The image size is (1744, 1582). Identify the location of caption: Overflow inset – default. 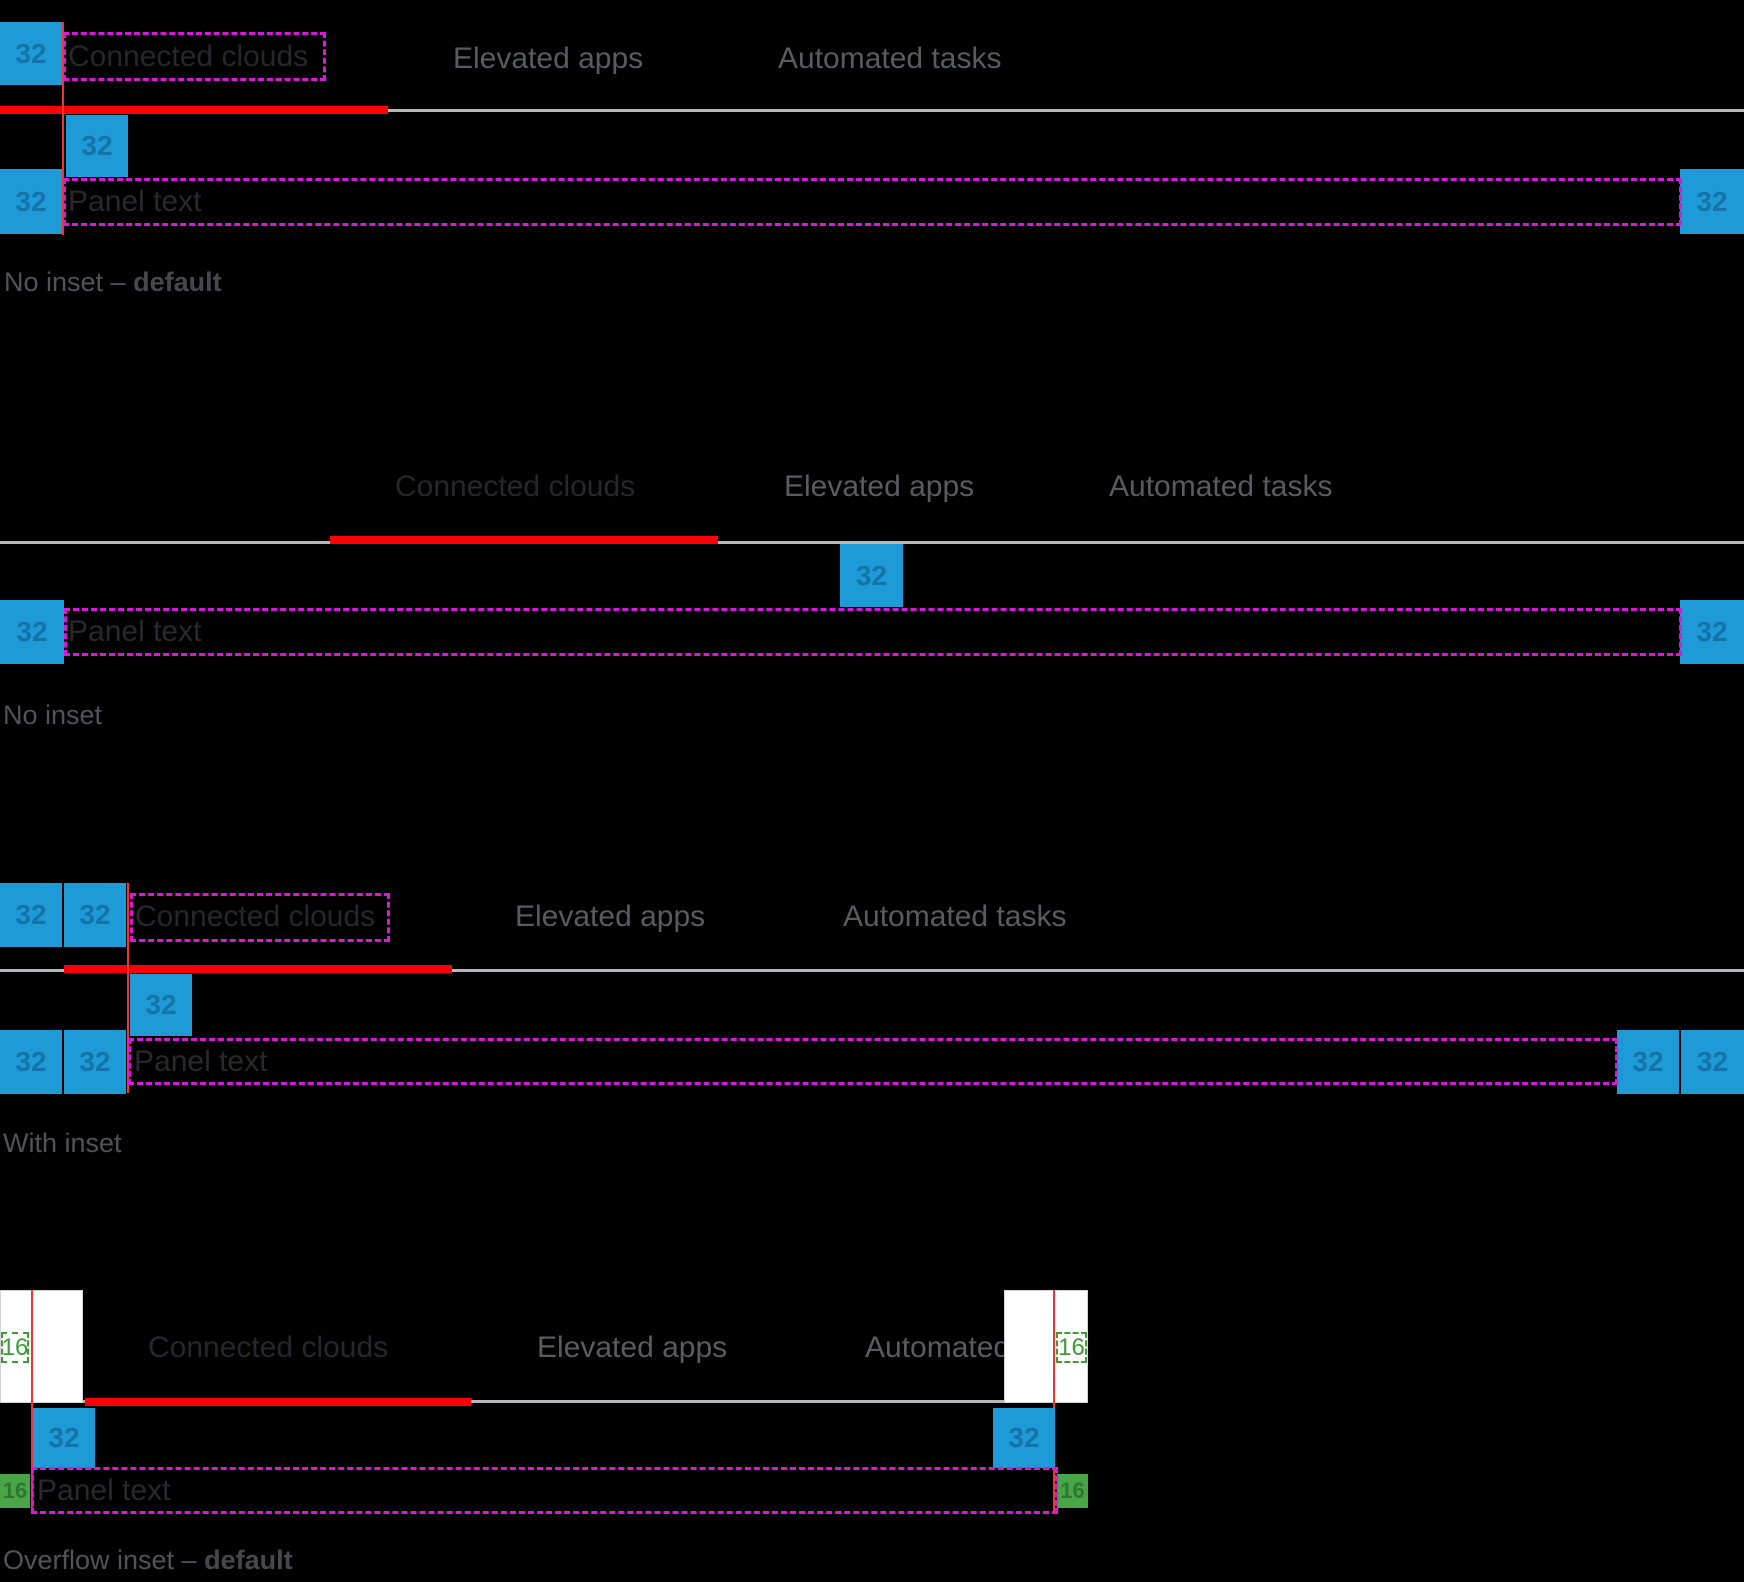
(148, 1560).